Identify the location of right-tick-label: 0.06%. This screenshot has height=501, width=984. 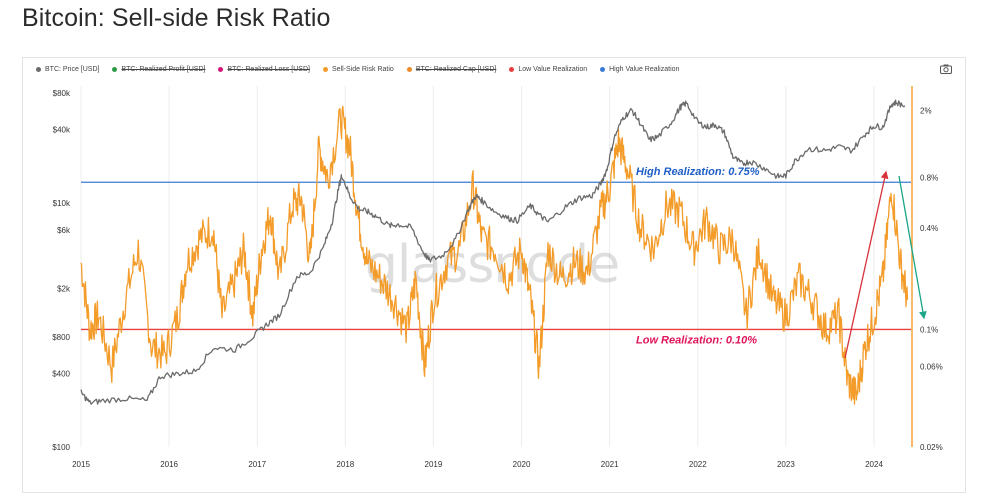
(931, 367).